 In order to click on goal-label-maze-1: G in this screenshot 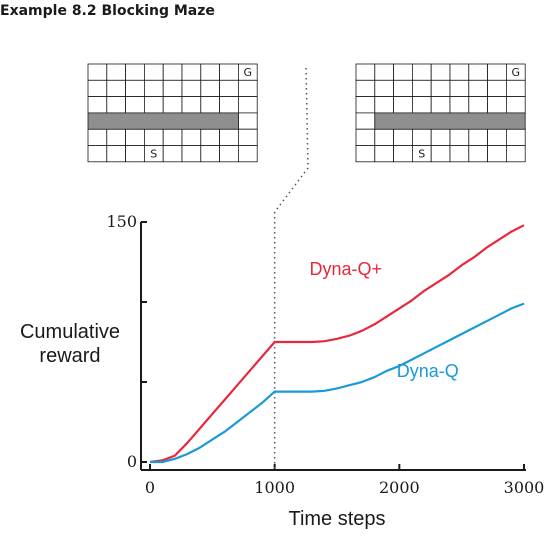, I will do `click(248, 72)`.